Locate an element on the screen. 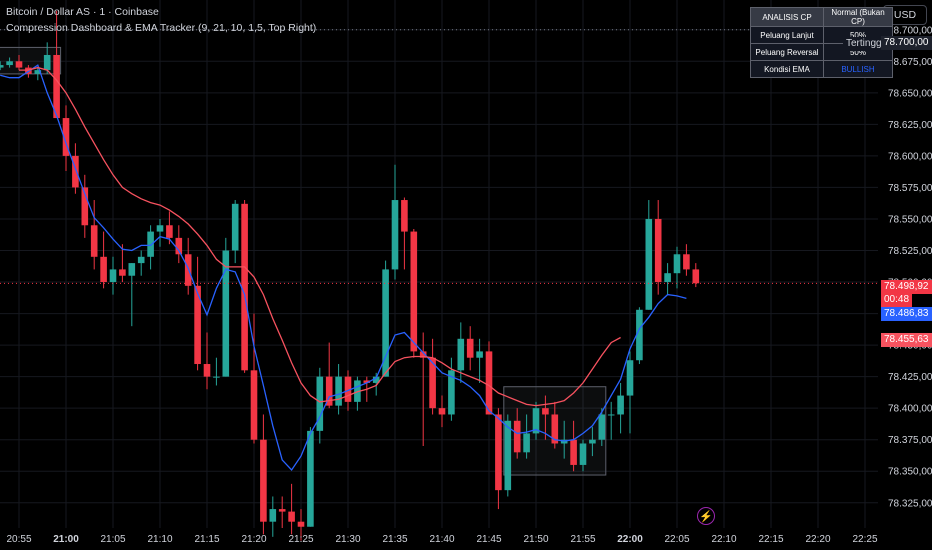 Image resolution: width=932 pixels, height=550 pixels. high-price-tag: 78.700,00 is located at coordinates (906, 43).